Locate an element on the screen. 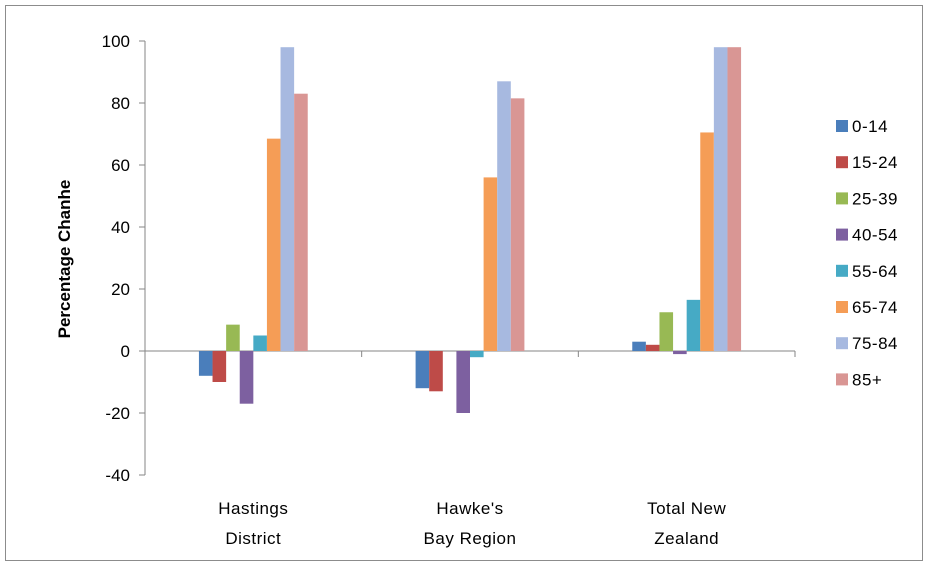  y-axis-title: Percentage Chanhe is located at coordinates (64, 259).